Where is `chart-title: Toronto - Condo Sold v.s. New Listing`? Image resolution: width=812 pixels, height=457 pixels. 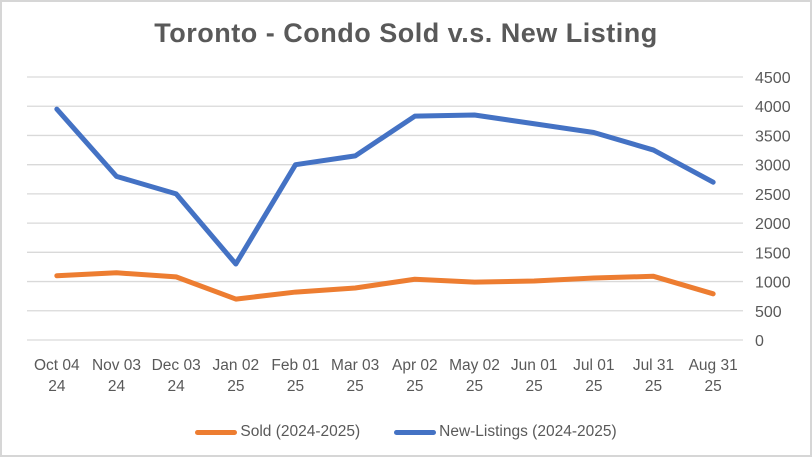
chart-title: Toronto - Condo Sold v.s. New Listing is located at coordinates (406, 33).